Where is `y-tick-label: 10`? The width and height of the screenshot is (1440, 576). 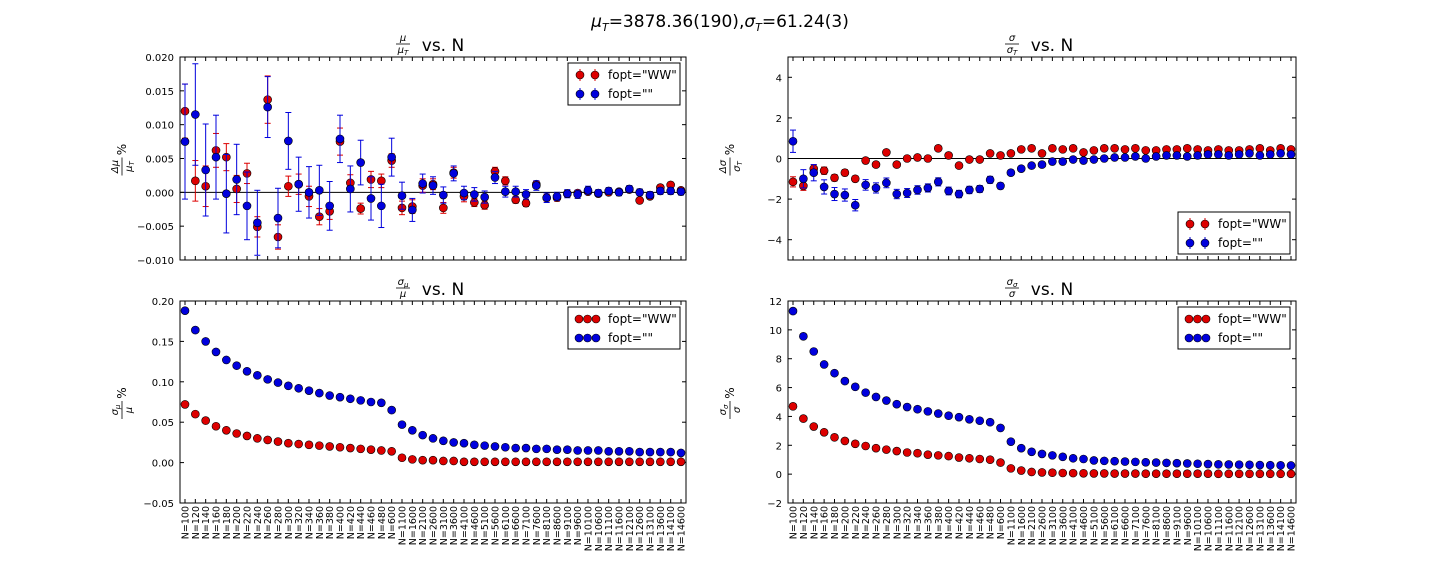 y-tick-label: 10 is located at coordinates (775, 331).